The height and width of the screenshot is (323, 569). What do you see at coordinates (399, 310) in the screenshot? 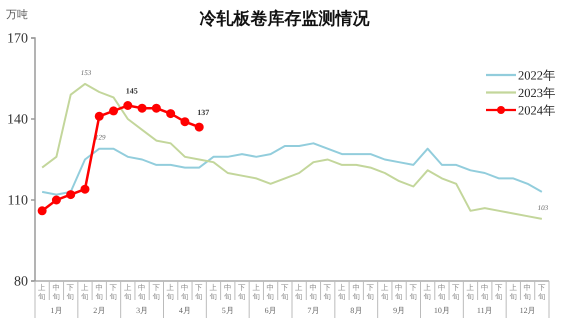
I see `text: 9月` at bounding box center [399, 310].